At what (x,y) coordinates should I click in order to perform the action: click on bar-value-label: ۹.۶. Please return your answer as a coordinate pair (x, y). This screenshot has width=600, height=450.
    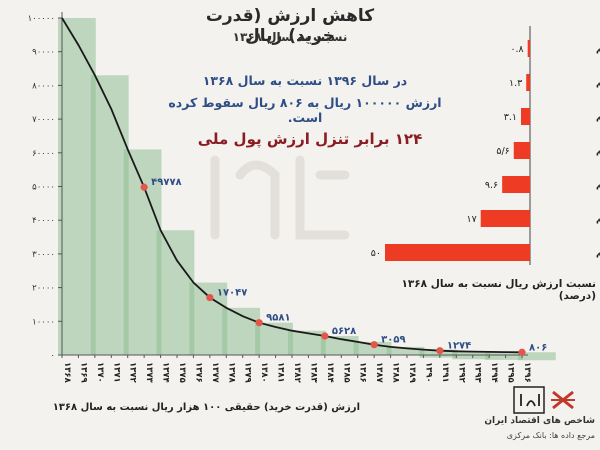
    Looking at the image, I should click on (491, 185).